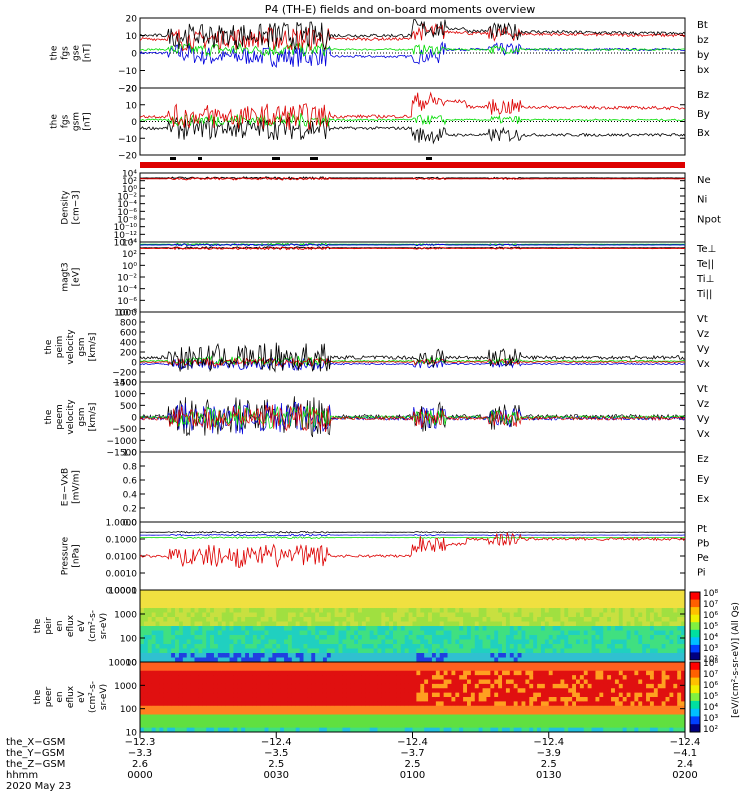  I want to click on tick-label: 0.1000, so click(122, 541).